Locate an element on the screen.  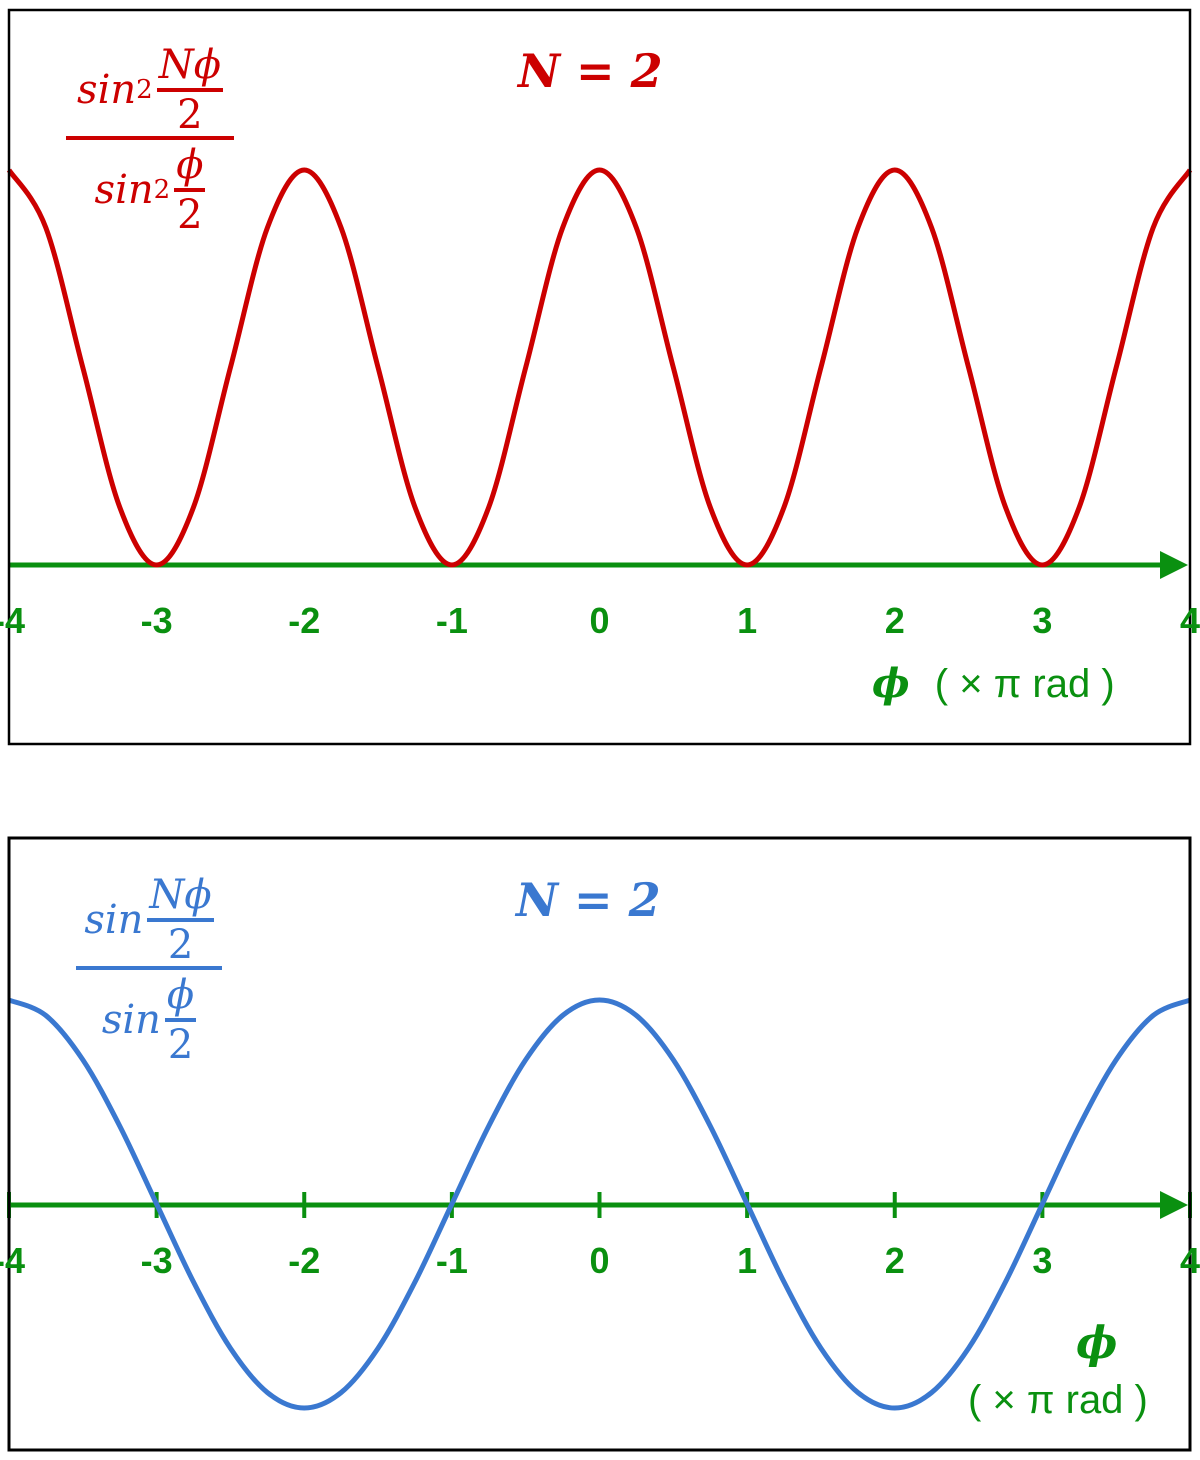
top-den-numerator: ϕ is located at coordinates (190, 165).